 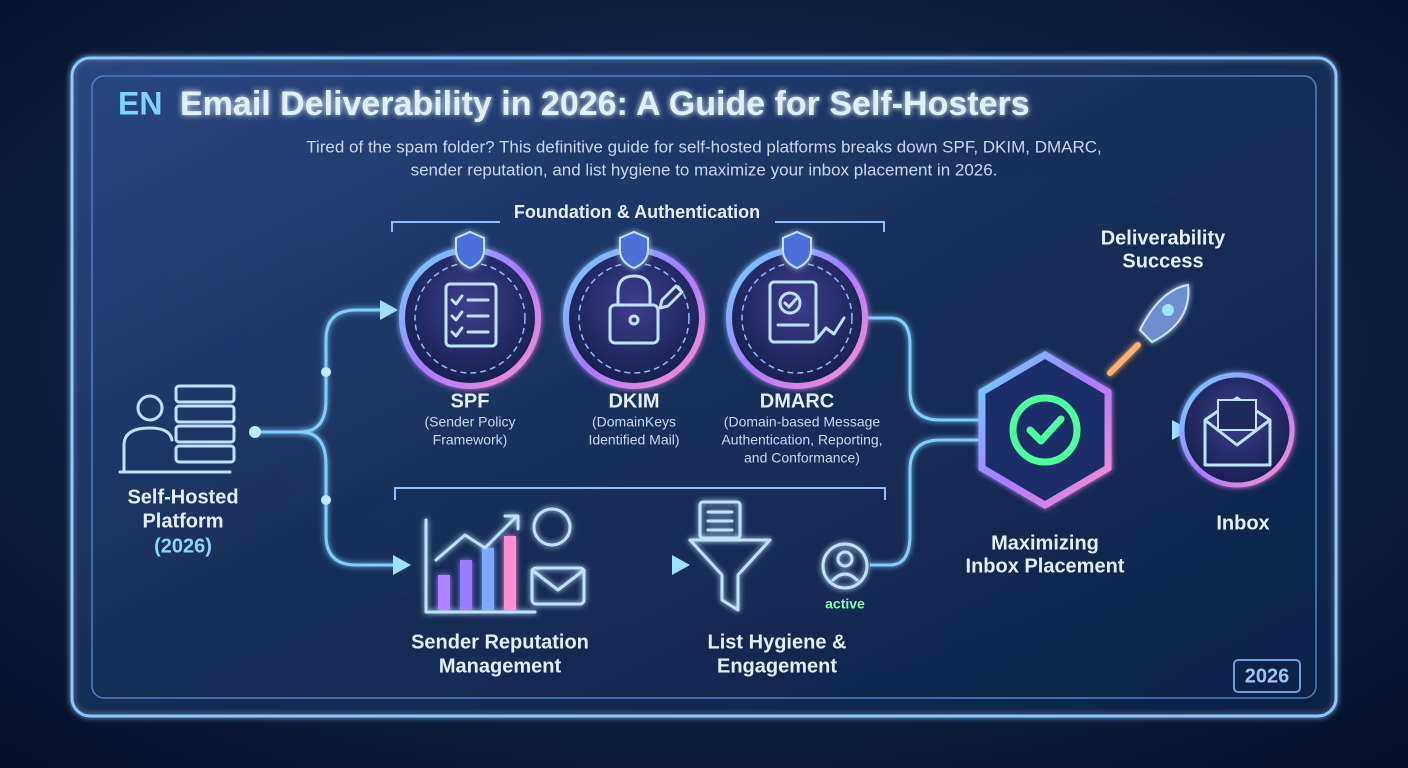 I want to click on node-detail: Identified Mail), so click(x=633, y=440).